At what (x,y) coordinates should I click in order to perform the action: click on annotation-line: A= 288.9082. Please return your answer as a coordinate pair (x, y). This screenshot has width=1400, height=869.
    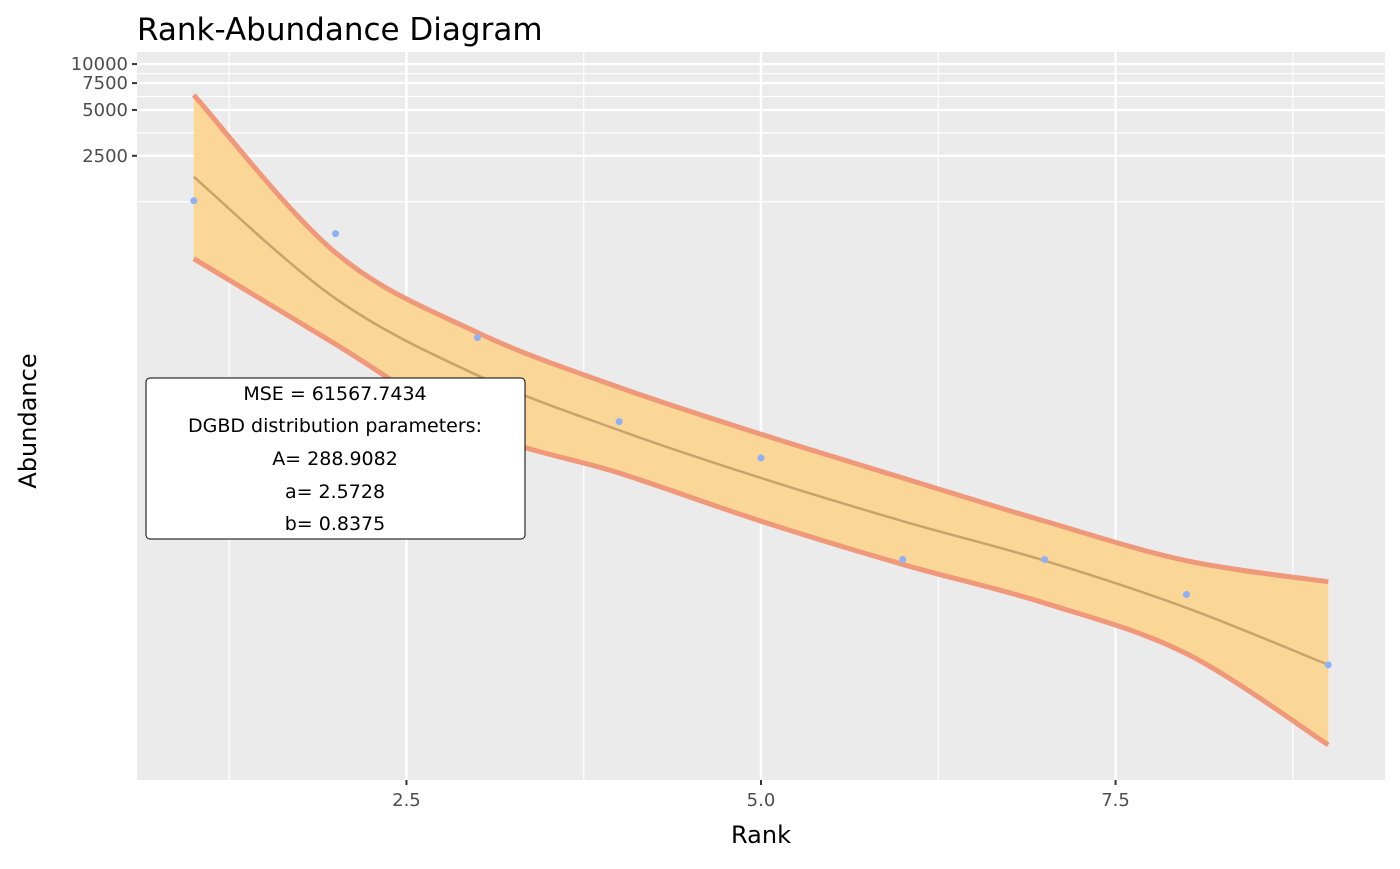
    Looking at the image, I should click on (335, 459).